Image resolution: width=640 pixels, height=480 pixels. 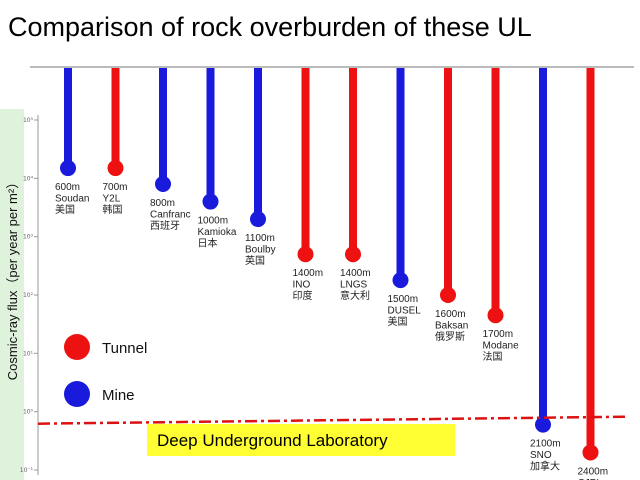 What do you see at coordinates (353, 254) in the screenshot?
I see `bar-marker-lngs` at bounding box center [353, 254].